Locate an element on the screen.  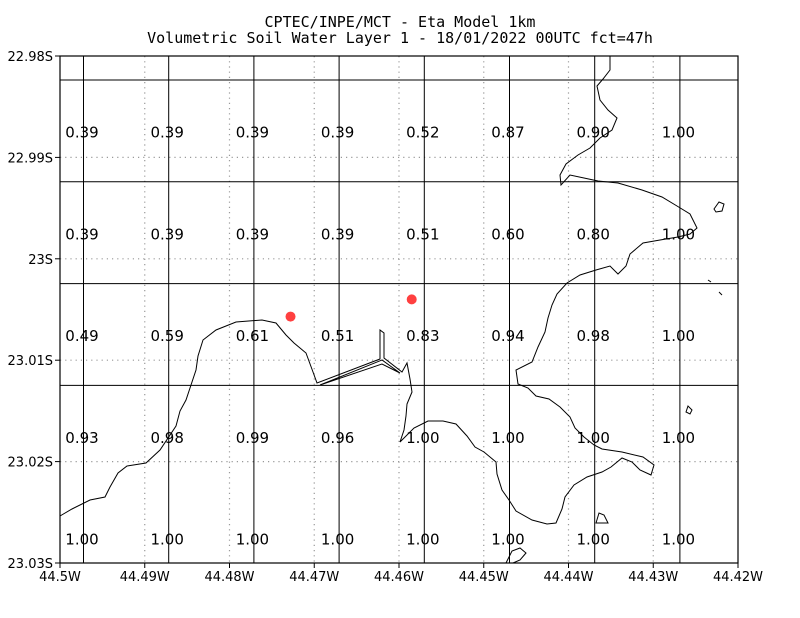
x-tick-label: 44.49W is located at coordinates (145, 577).